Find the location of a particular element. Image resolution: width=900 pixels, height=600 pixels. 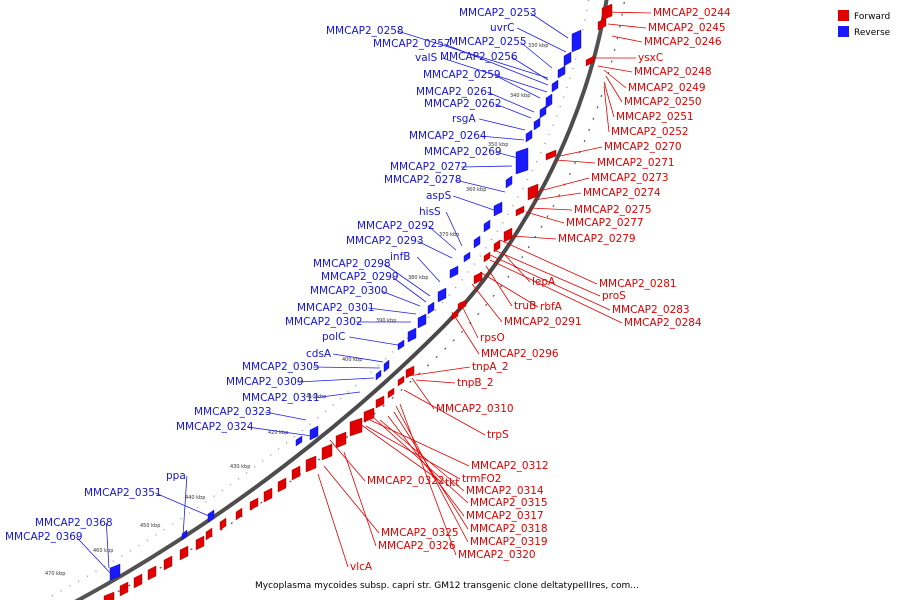

gene-label: MMCAP2_0298 is located at coordinates (352, 264).